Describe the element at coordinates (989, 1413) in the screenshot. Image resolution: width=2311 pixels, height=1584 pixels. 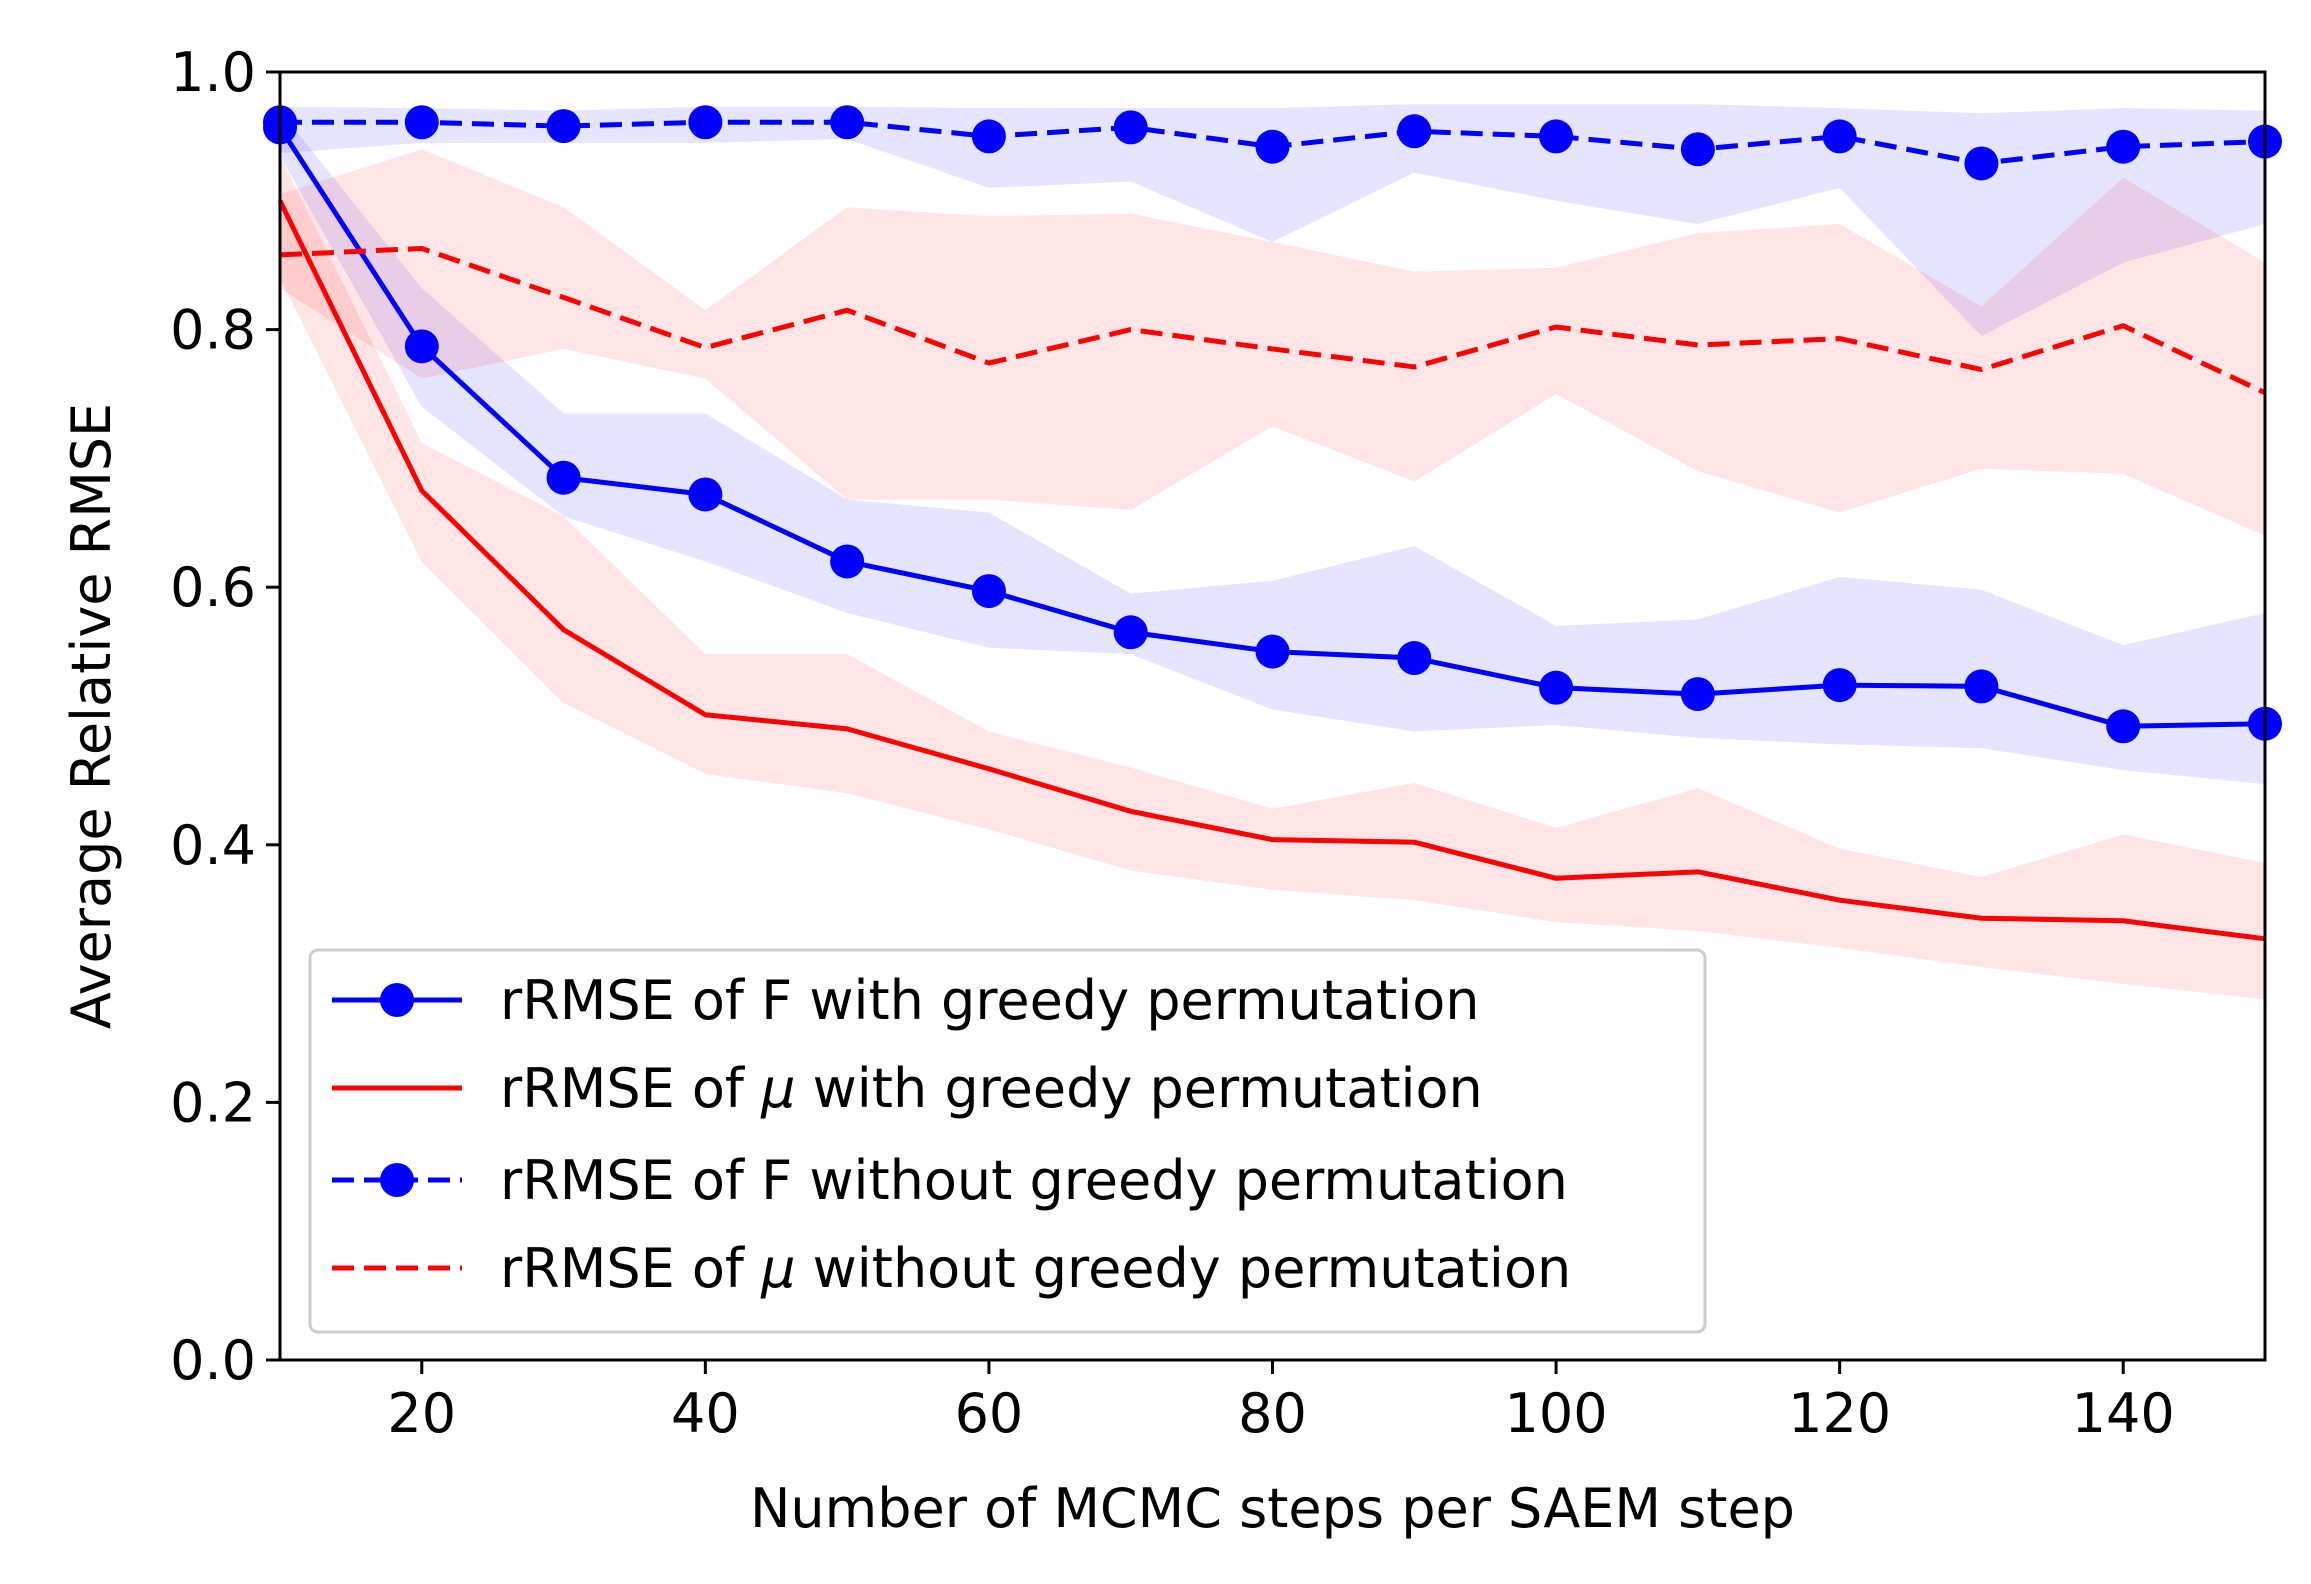
I see `x-tick-label: 60` at that location.